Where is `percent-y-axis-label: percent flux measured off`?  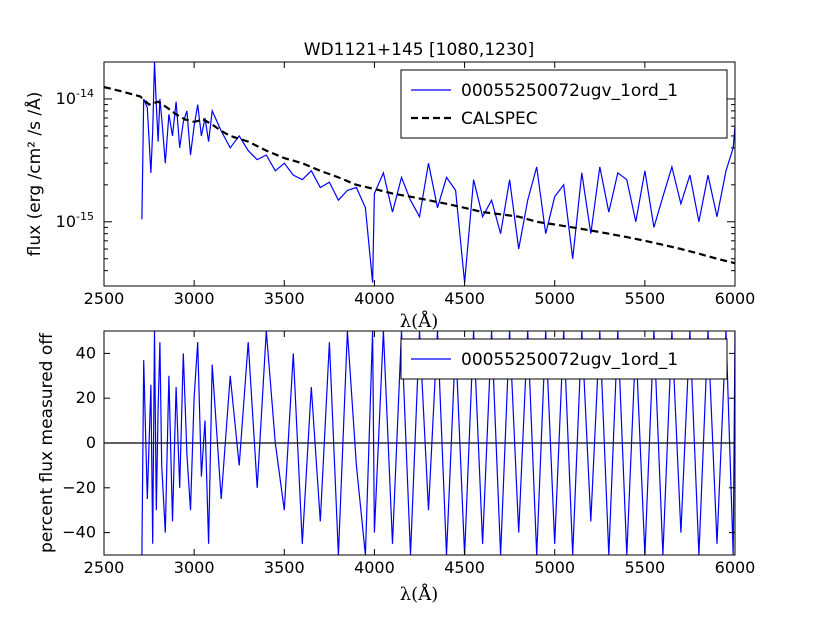 percent-y-axis-label: percent flux measured off is located at coordinates (47, 442).